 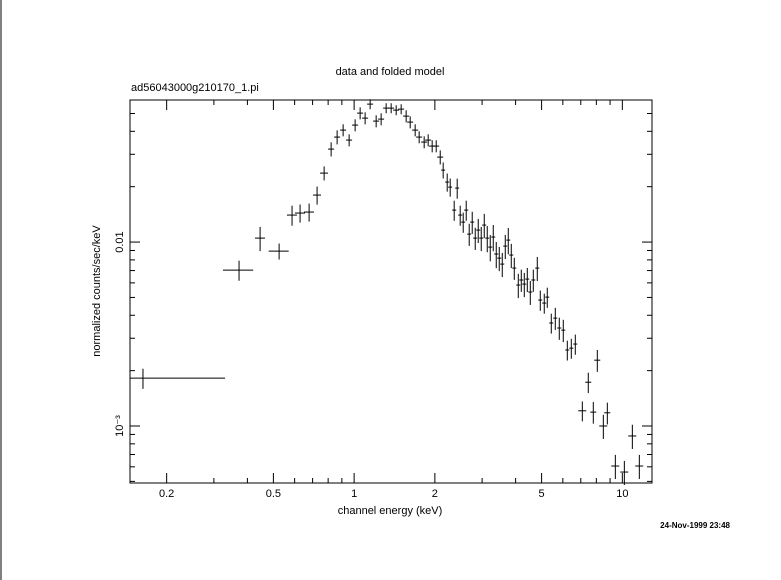 What do you see at coordinates (273, 494) in the screenshot?
I see `x-tick-label: 0.5` at bounding box center [273, 494].